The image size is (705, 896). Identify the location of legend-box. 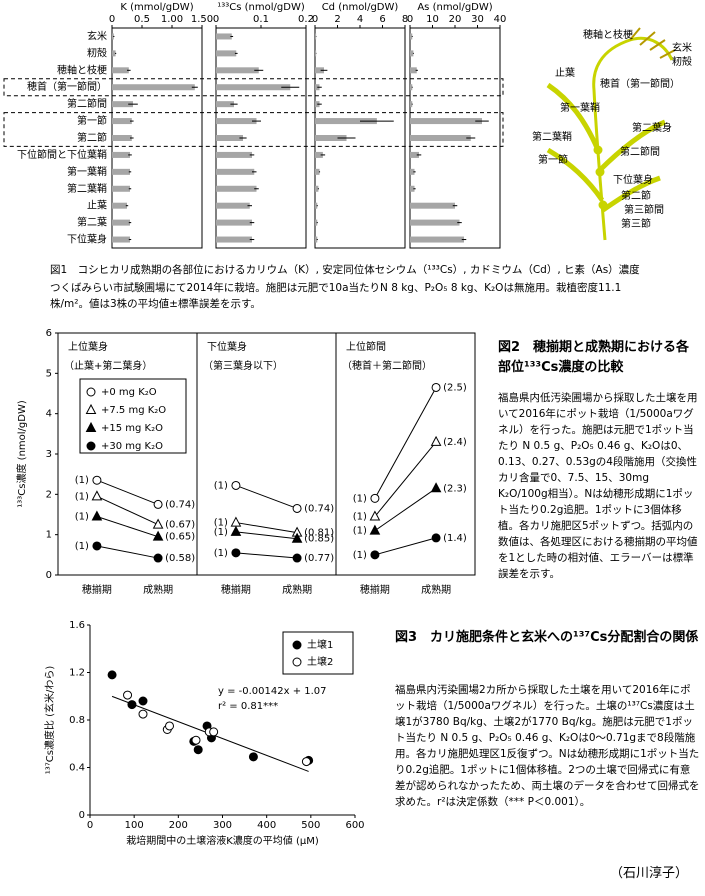
(133, 416).